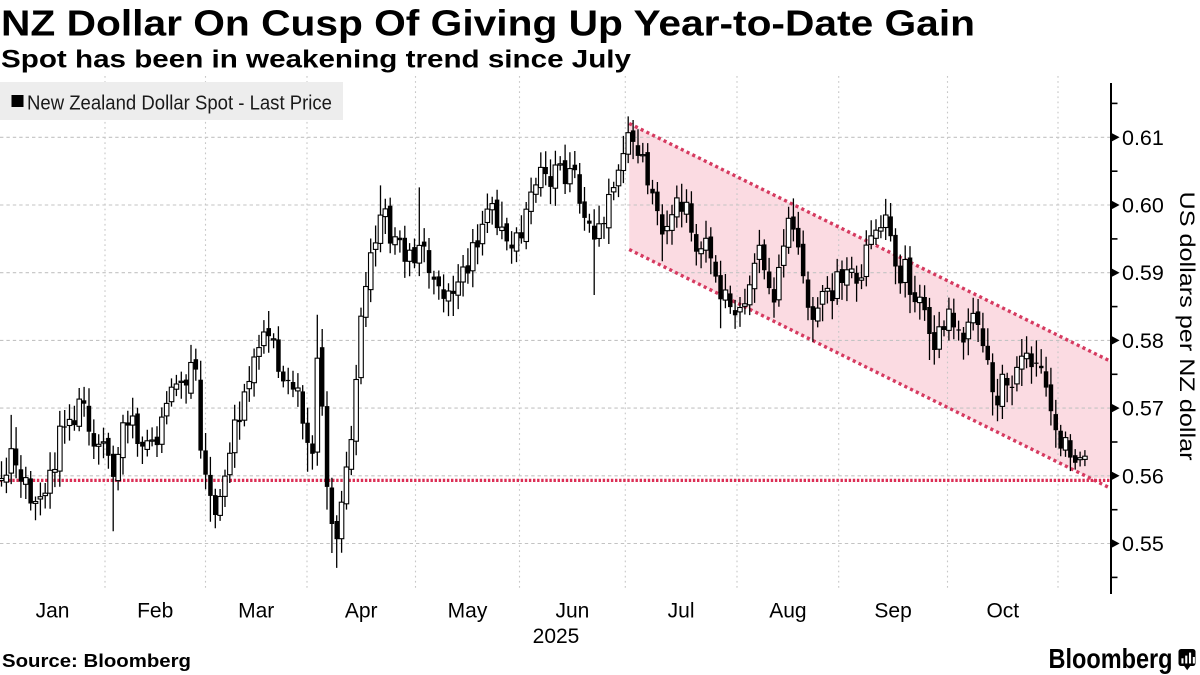  Describe the element at coordinates (1143, 544) in the screenshot. I see `svg-text: 0.55` at that location.